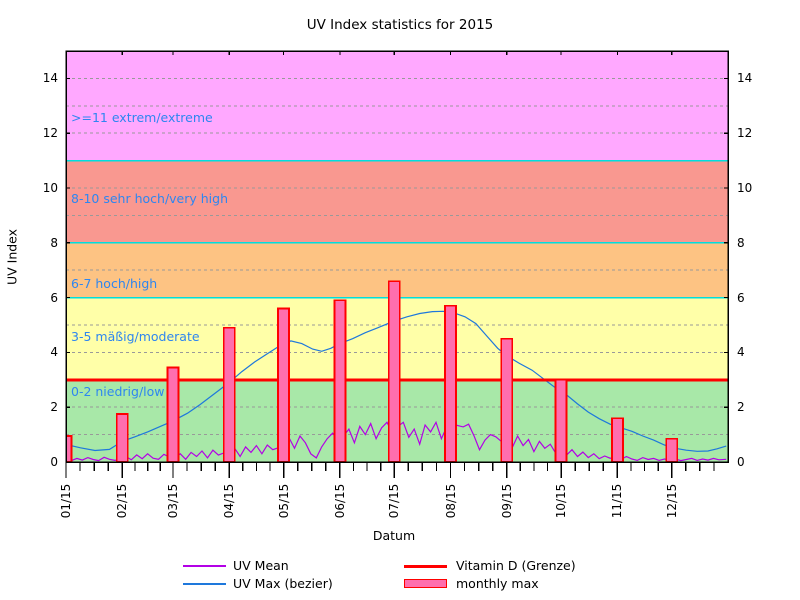 This screenshot has width=800, height=600. I want to click on legend-label: monthly max, so click(497, 583).